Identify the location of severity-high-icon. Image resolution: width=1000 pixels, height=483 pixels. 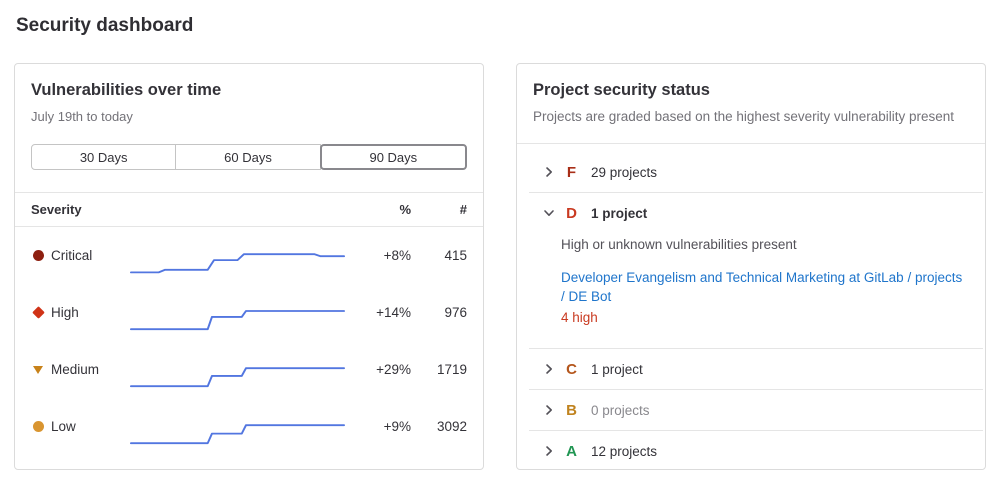
(38, 312).